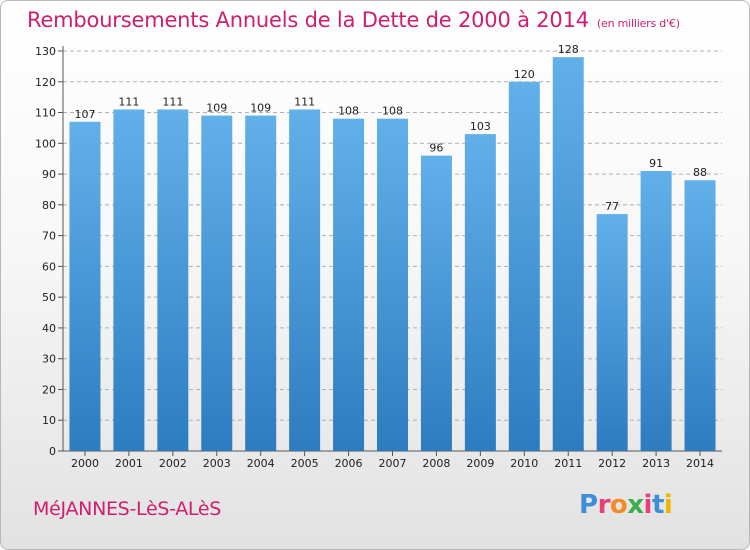 The image size is (750, 550). Describe the element at coordinates (524, 74) in the screenshot. I see `data-label: 120` at that location.